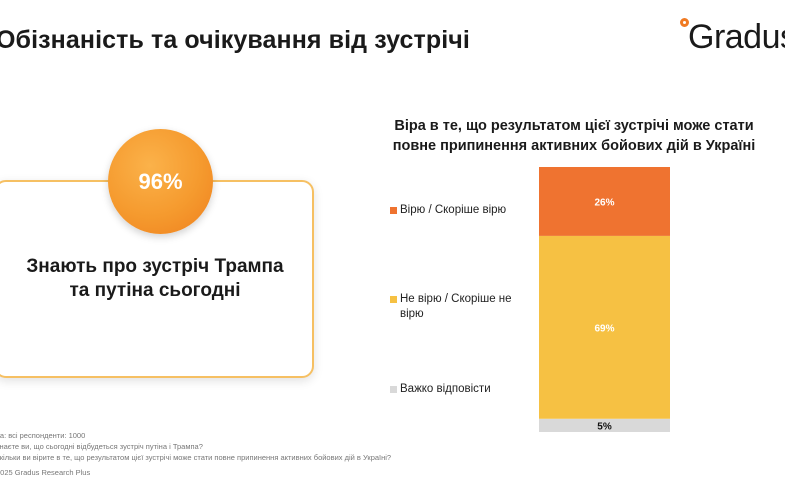 The height and width of the screenshot is (487, 785). What do you see at coordinates (235, 40) in the screenshot?
I see `page-title: Обізнаність та очікування від зустрічі` at bounding box center [235, 40].